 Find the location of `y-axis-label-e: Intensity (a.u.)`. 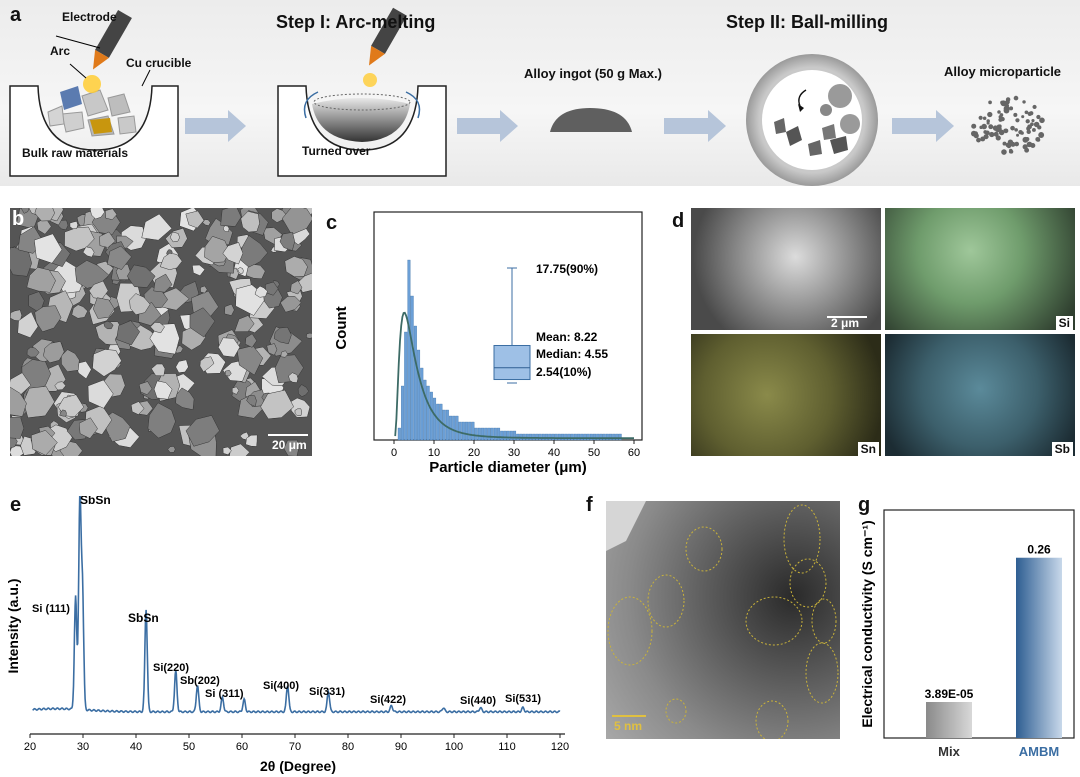

y-axis-label-e: Intensity (a.u.) is located at coordinates (13, 626).